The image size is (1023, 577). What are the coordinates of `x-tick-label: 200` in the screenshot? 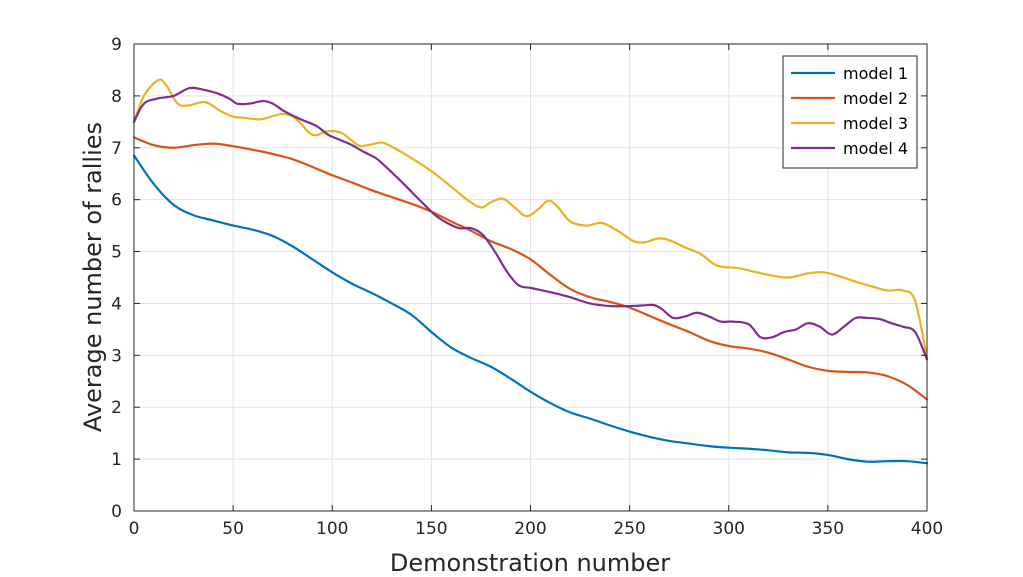 It's located at (530, 529).